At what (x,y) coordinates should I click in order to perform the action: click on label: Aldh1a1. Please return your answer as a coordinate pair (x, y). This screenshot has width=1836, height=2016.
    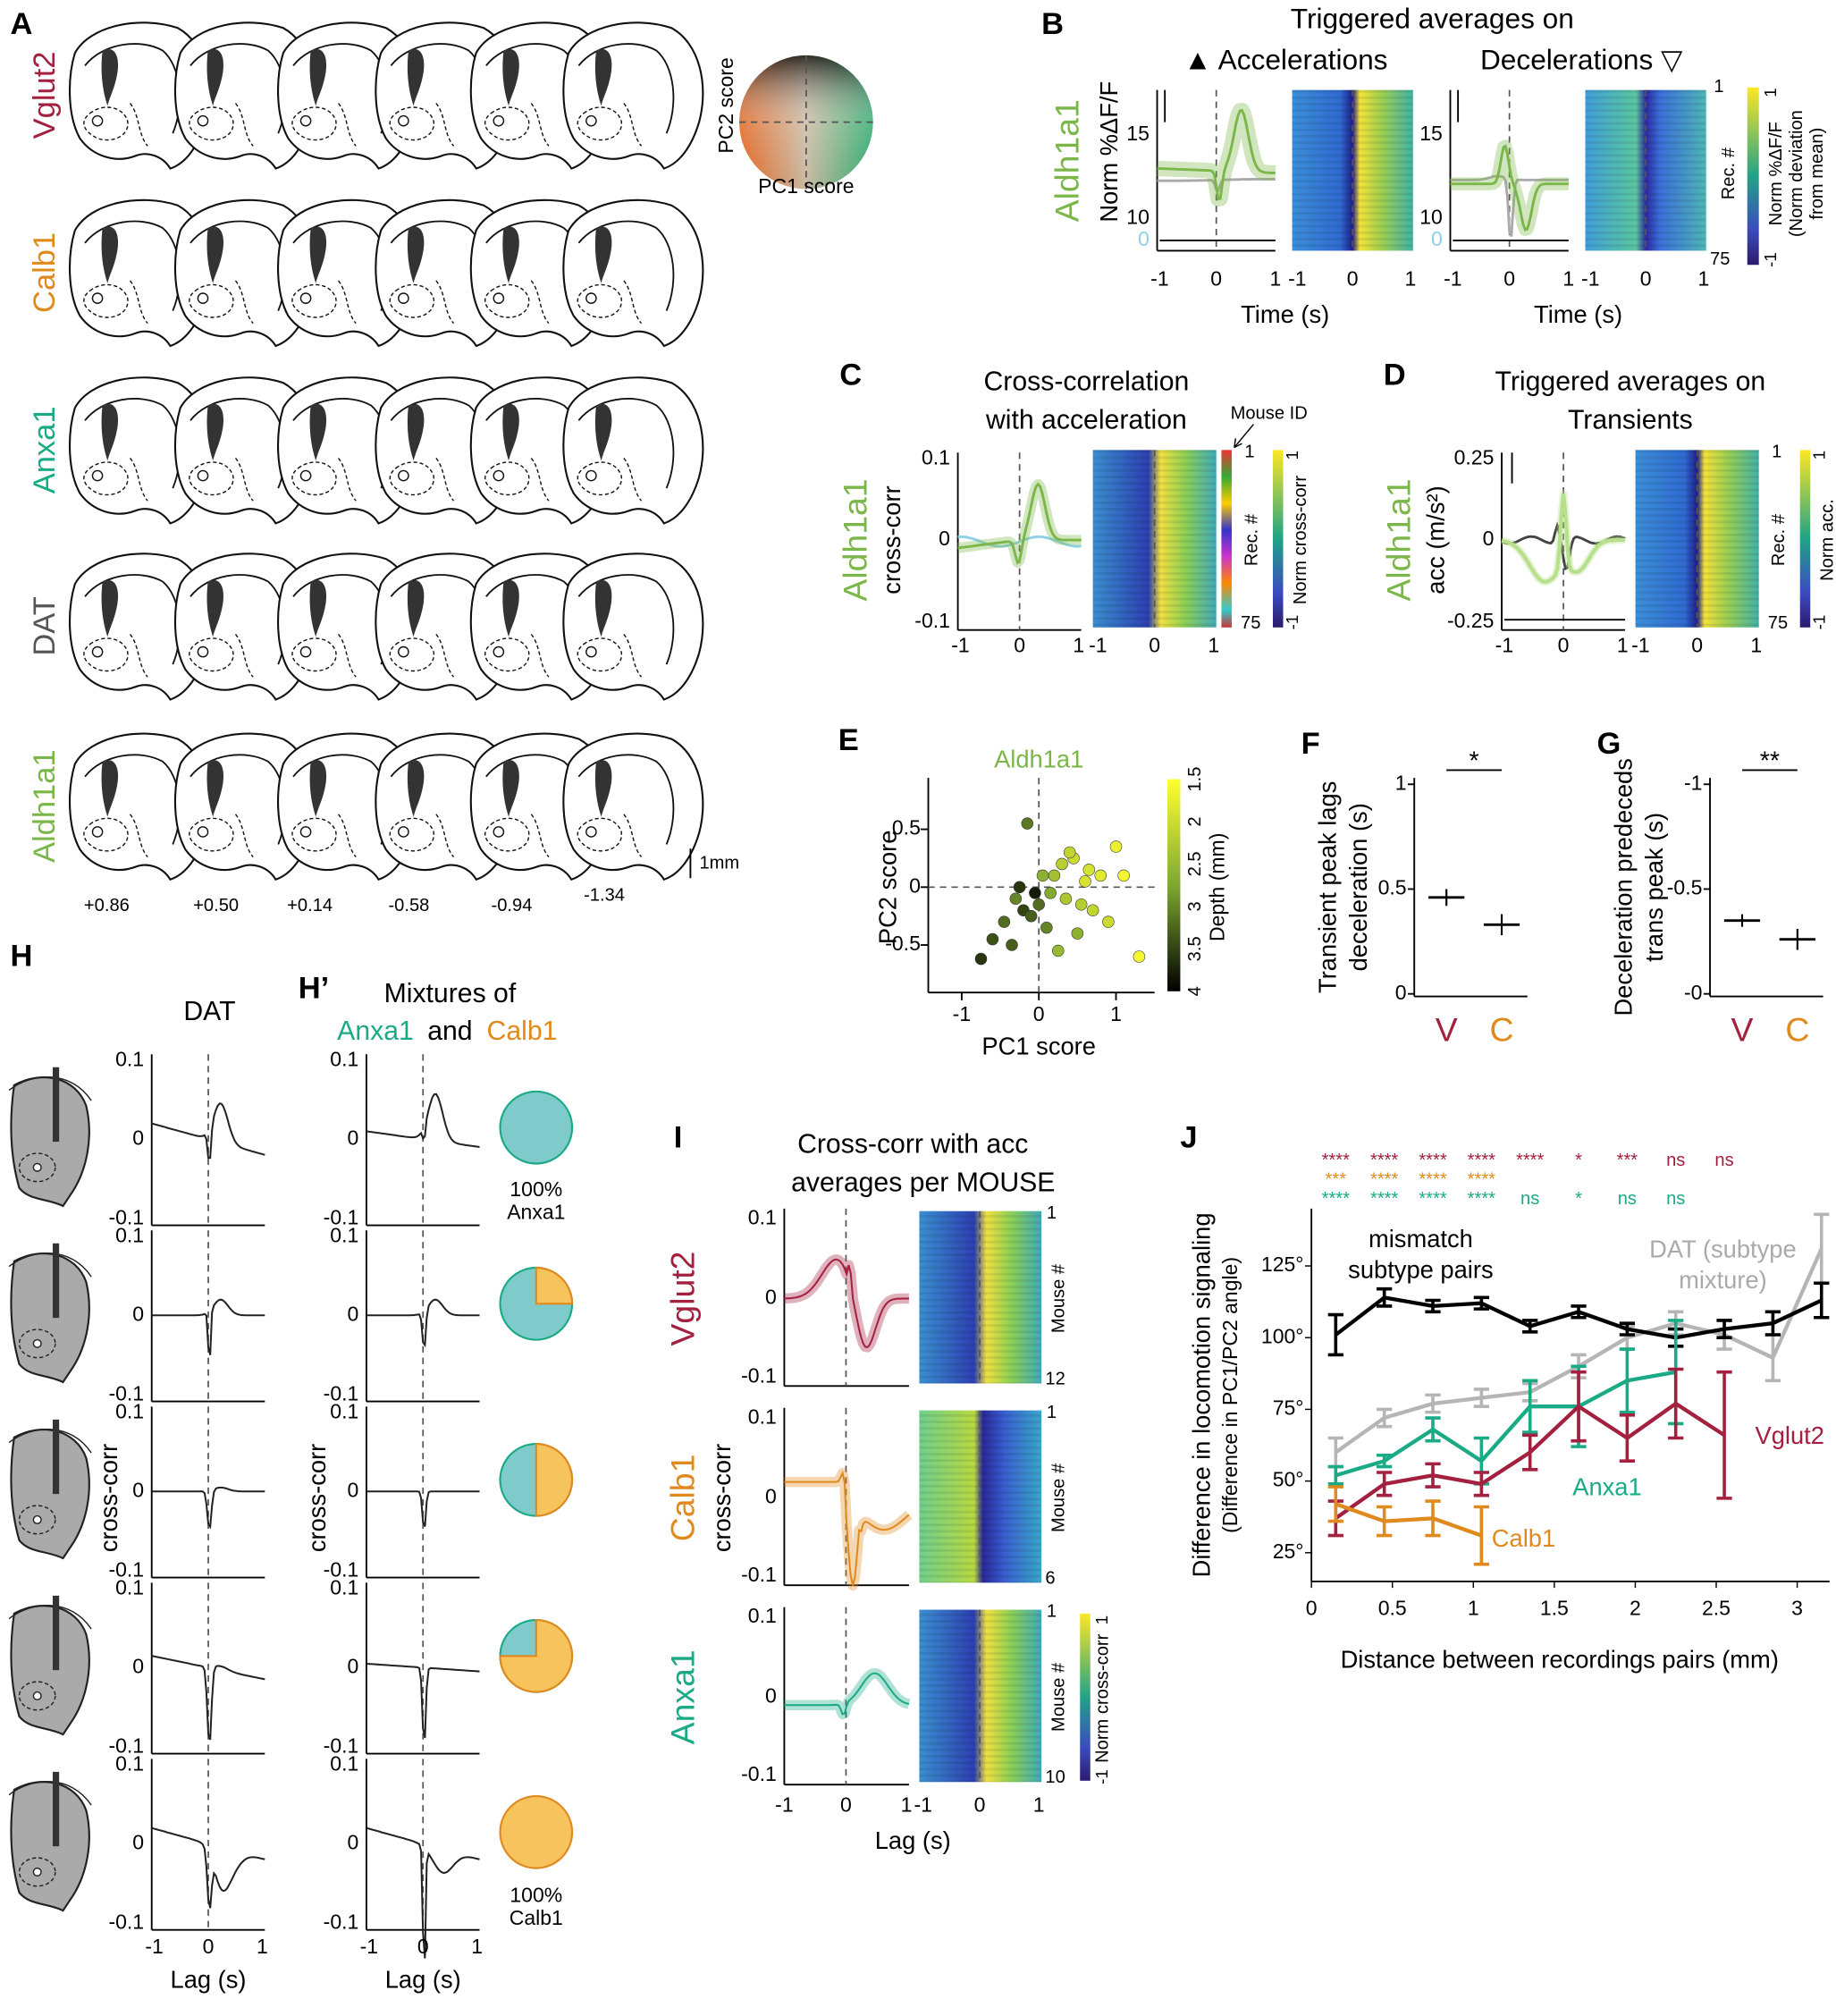
    Looking at the image, I should click on (855, 539).